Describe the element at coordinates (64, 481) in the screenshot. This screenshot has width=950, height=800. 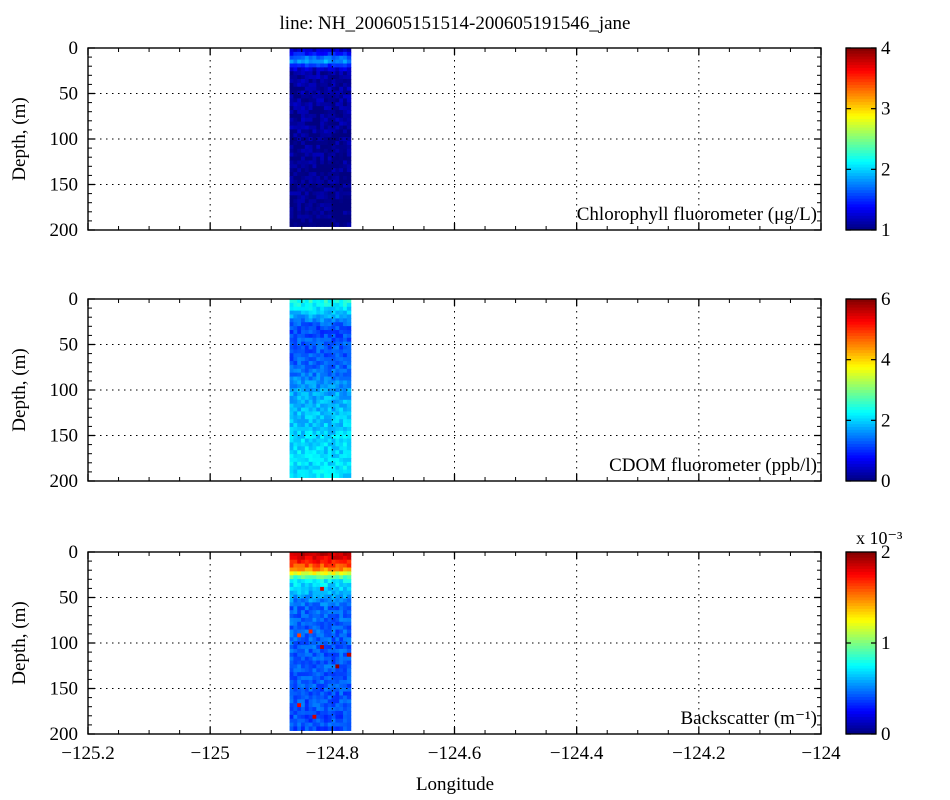
I see `y-tick-label: 200` at that location.